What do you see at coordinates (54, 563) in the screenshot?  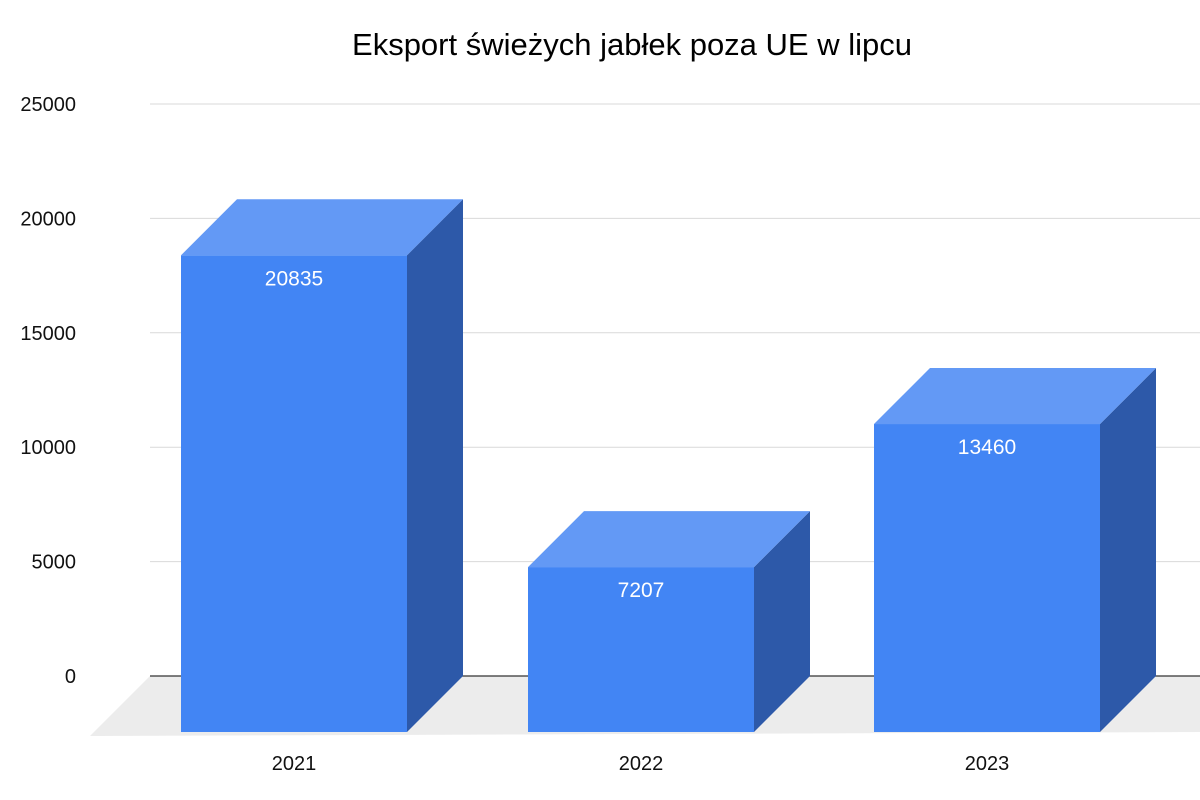 I see `y-tick-label: 5000` at bounding box center [54, 563].